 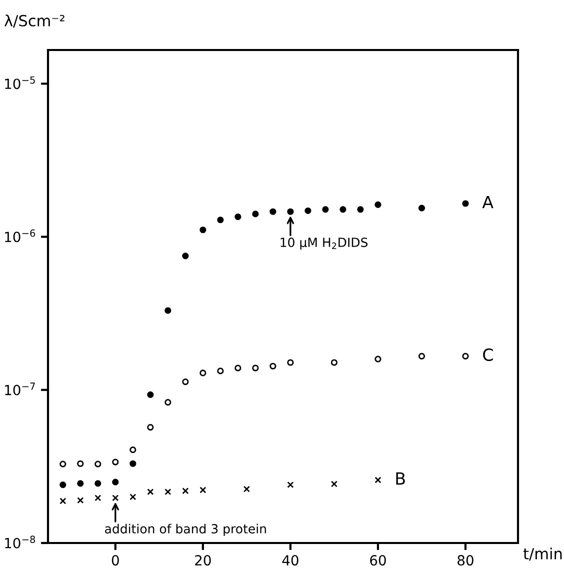 What do you see at coordinates (400, 478) in the screenshot?
I see `series-label: B` at bounding box center [400, 478].